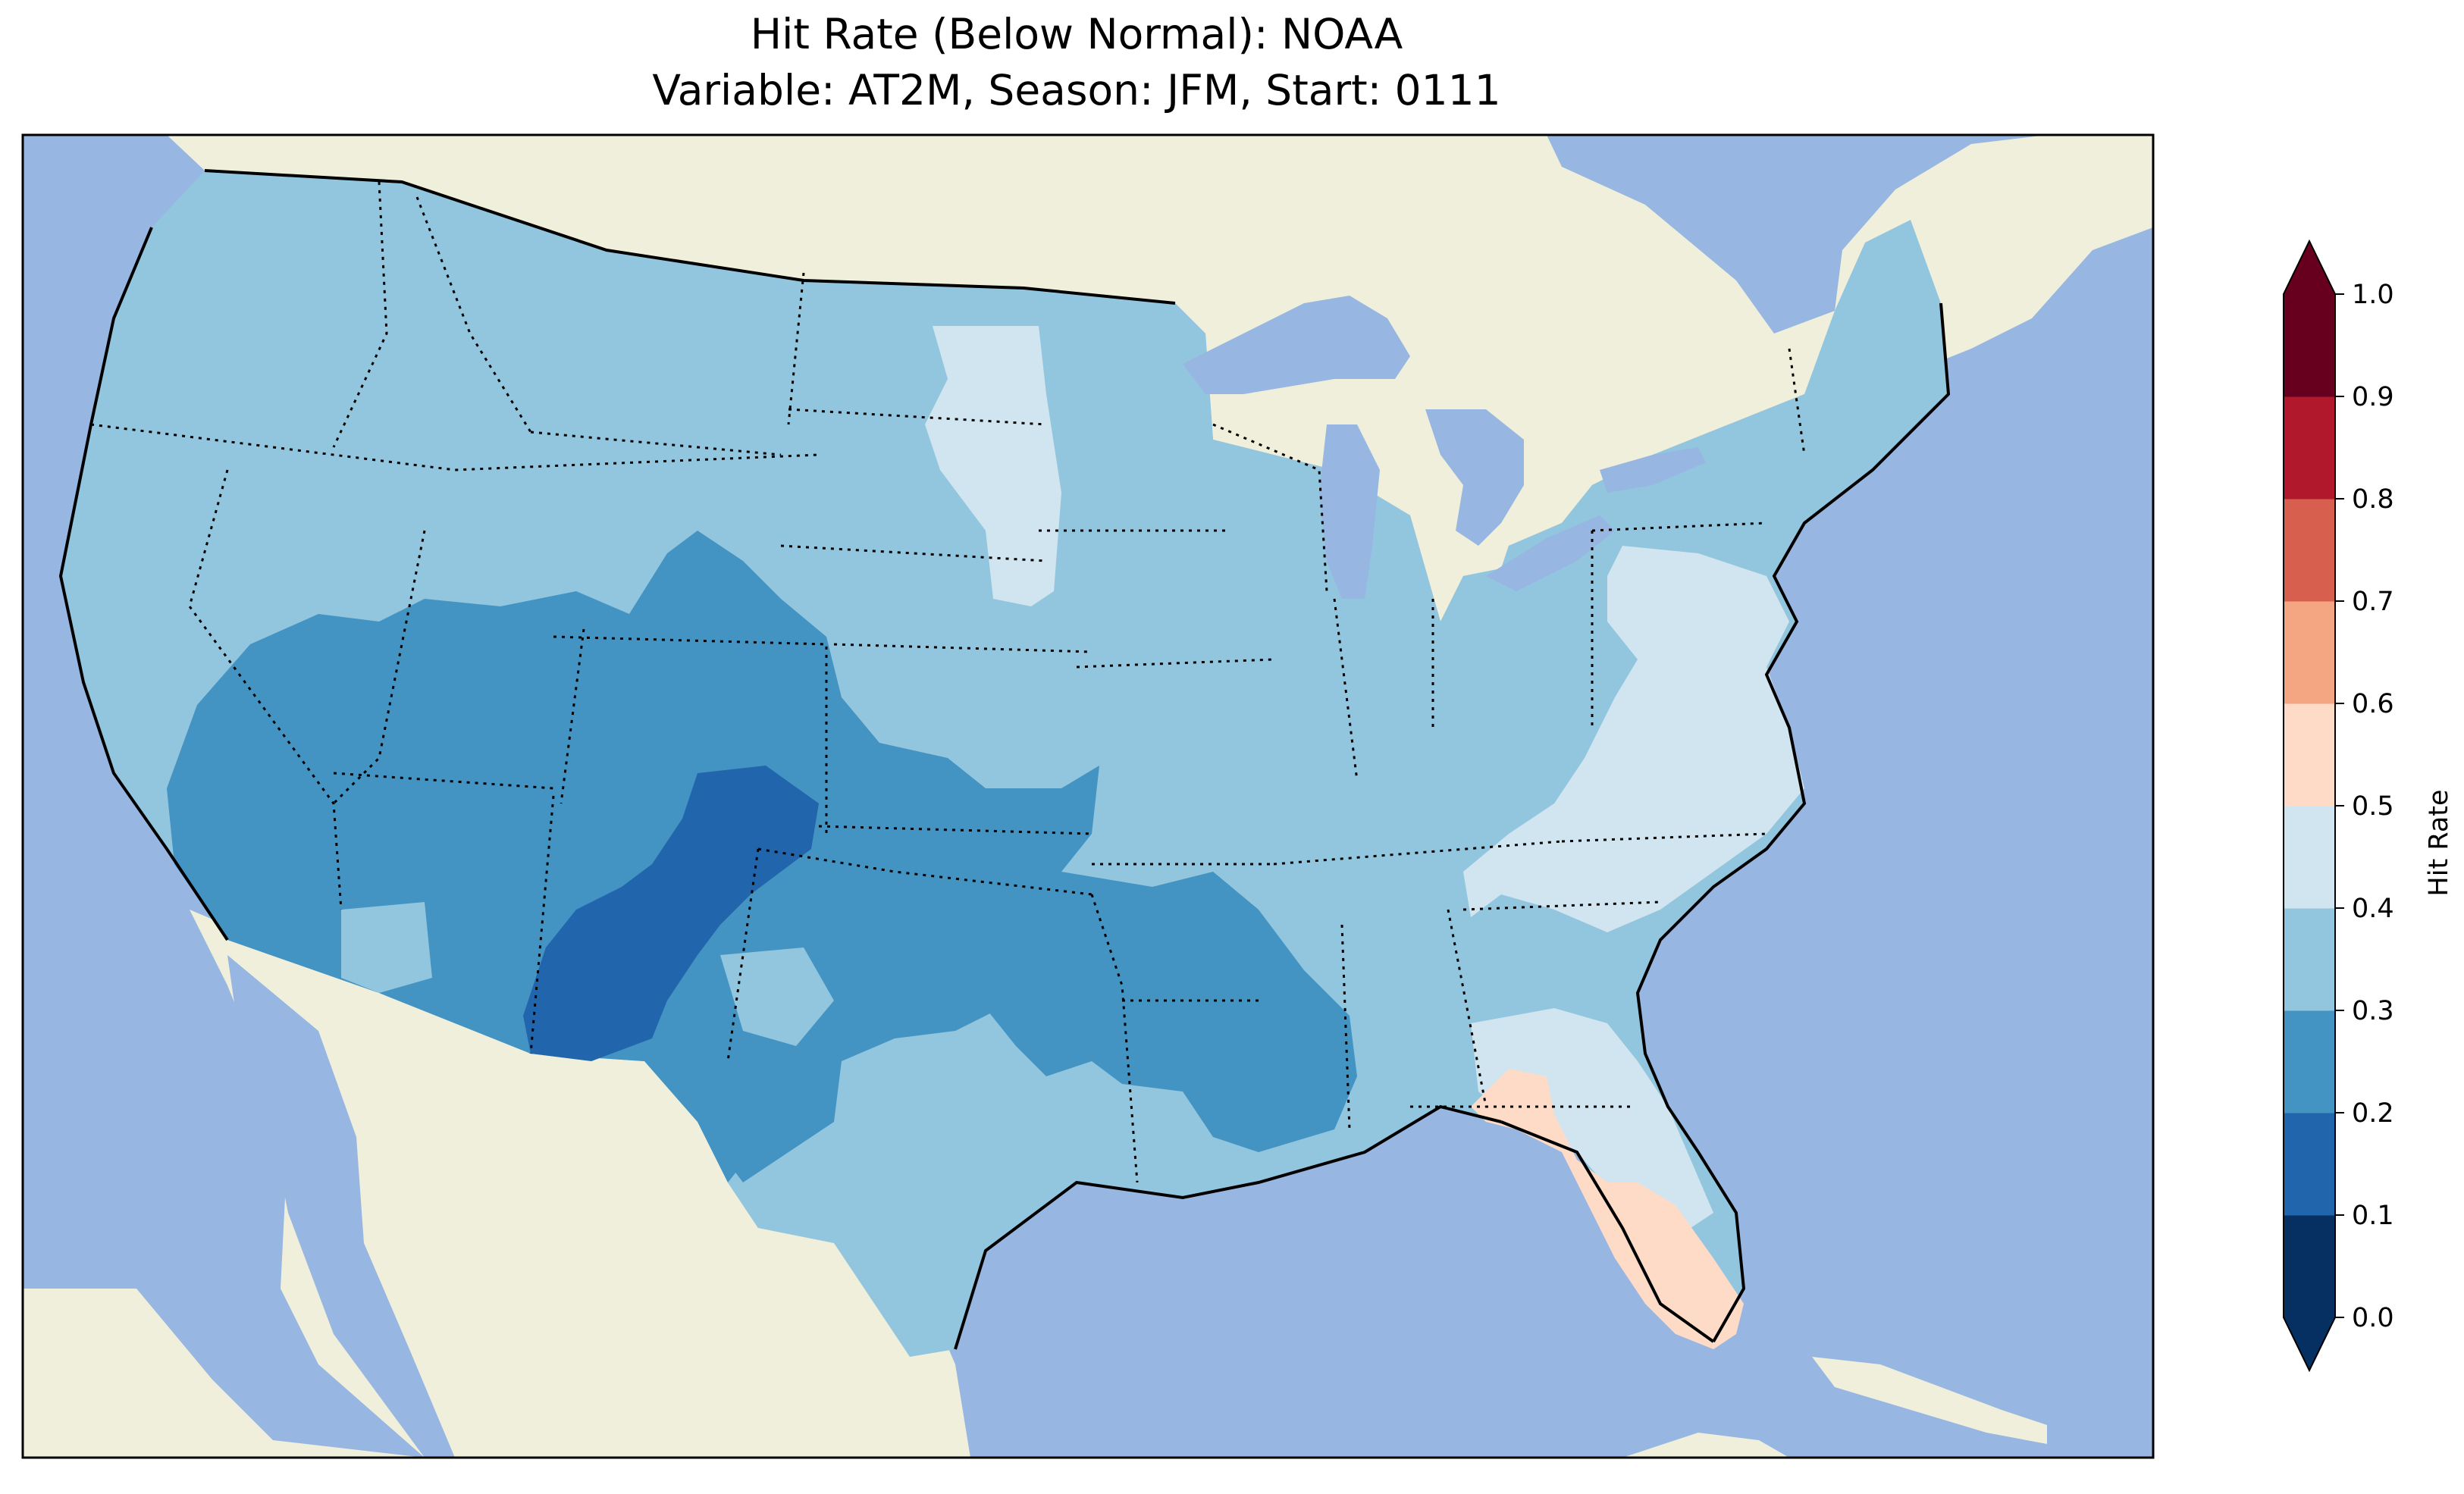 The width and height of the screenshot is (2464, 1494). Describe the element at coordinates (671, 913) in the screenshot. I see `new-mexico-region` at that location.